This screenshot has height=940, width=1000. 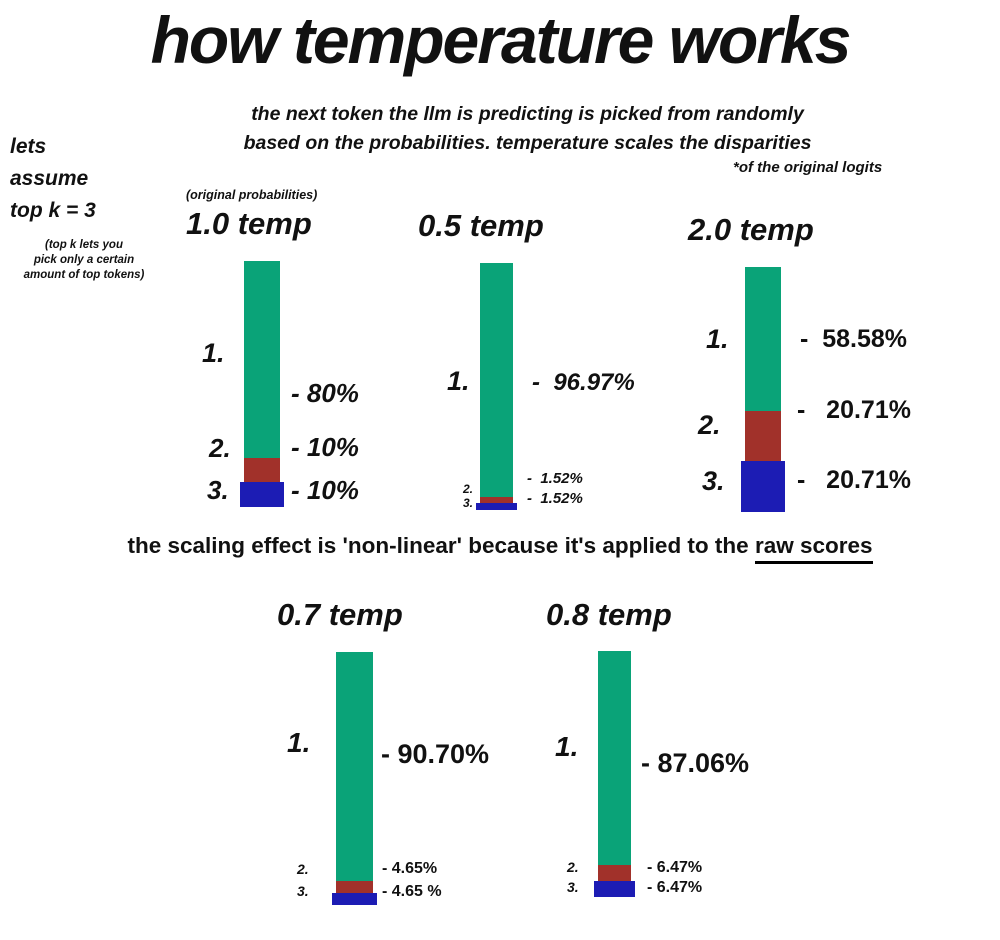 I want to click on chart-title-2-0-temp: 2.0 temp, so click(x=751, y=229).